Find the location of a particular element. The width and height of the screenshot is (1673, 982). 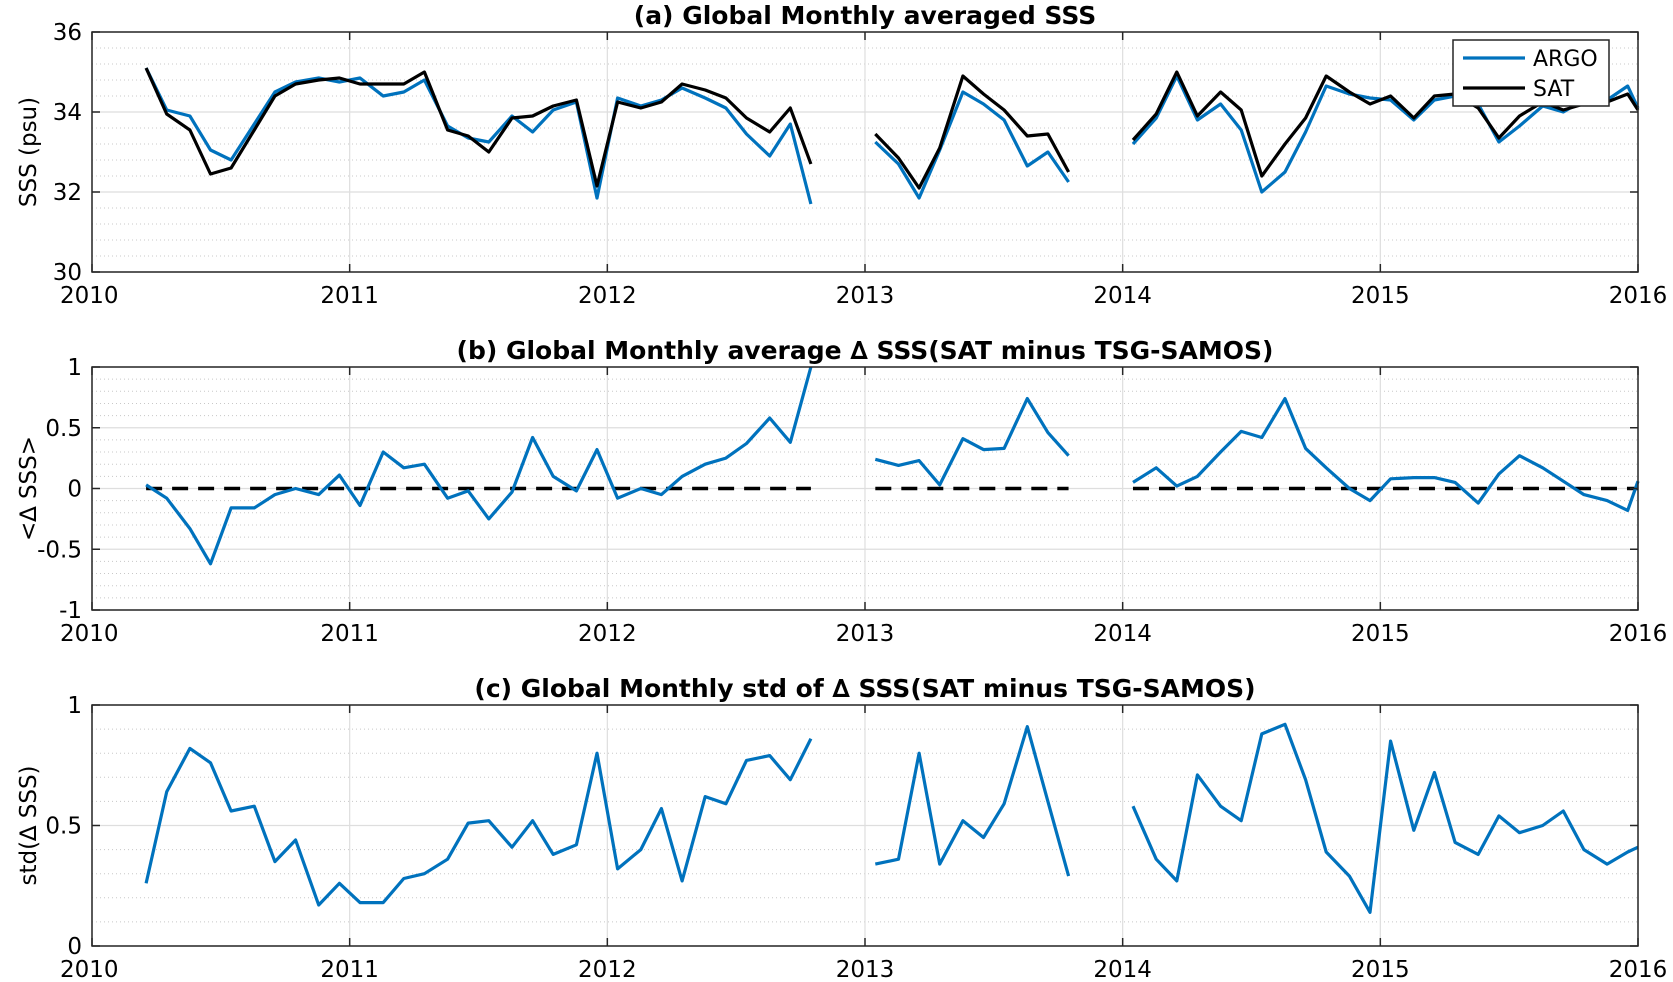

legend-label-argo: ARGO is located at coordinates (1565, 59).